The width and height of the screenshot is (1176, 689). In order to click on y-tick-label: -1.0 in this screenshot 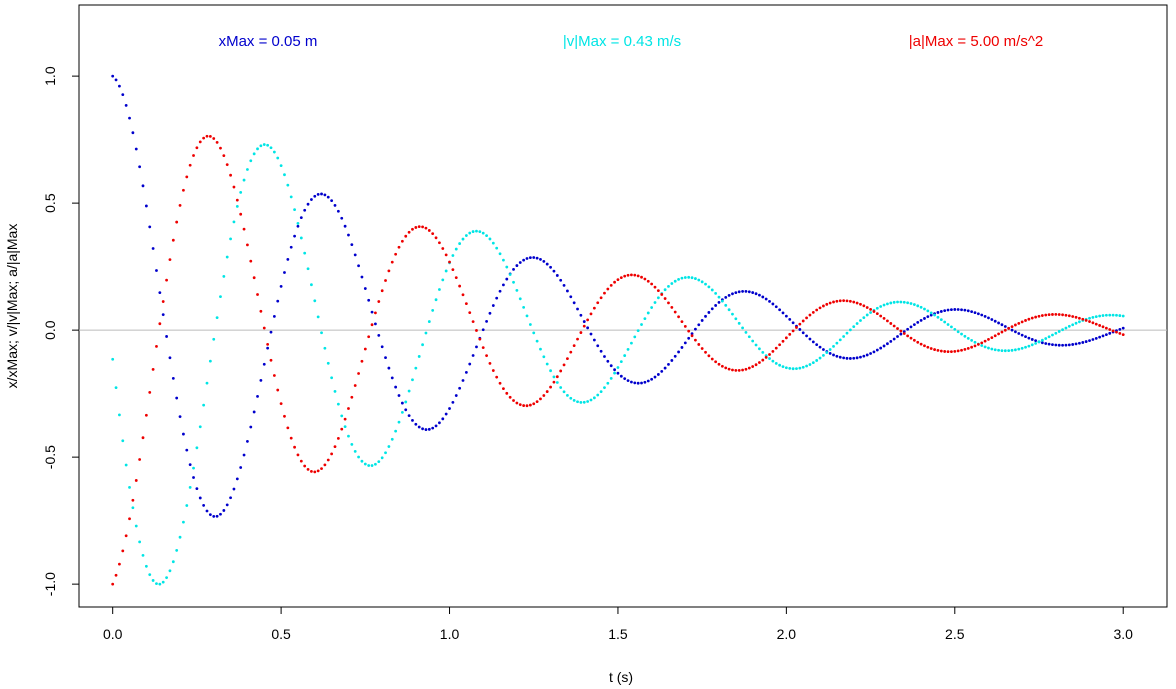, I will do `click(50, 584)`.